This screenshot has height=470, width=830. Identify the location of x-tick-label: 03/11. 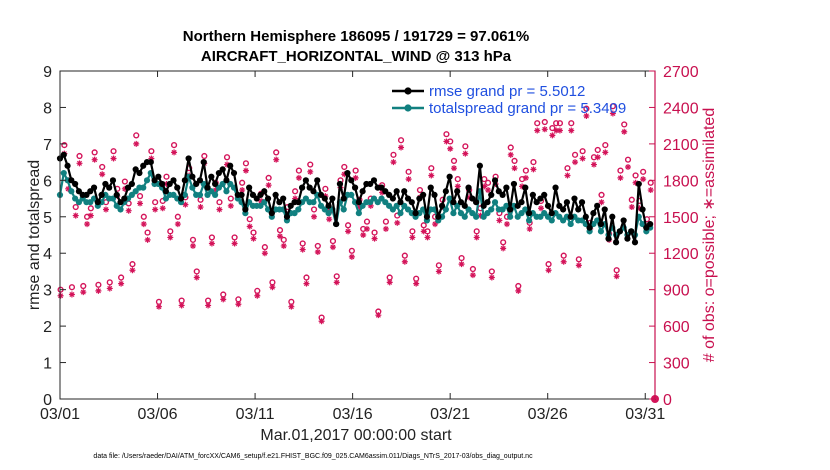
(255, 414).